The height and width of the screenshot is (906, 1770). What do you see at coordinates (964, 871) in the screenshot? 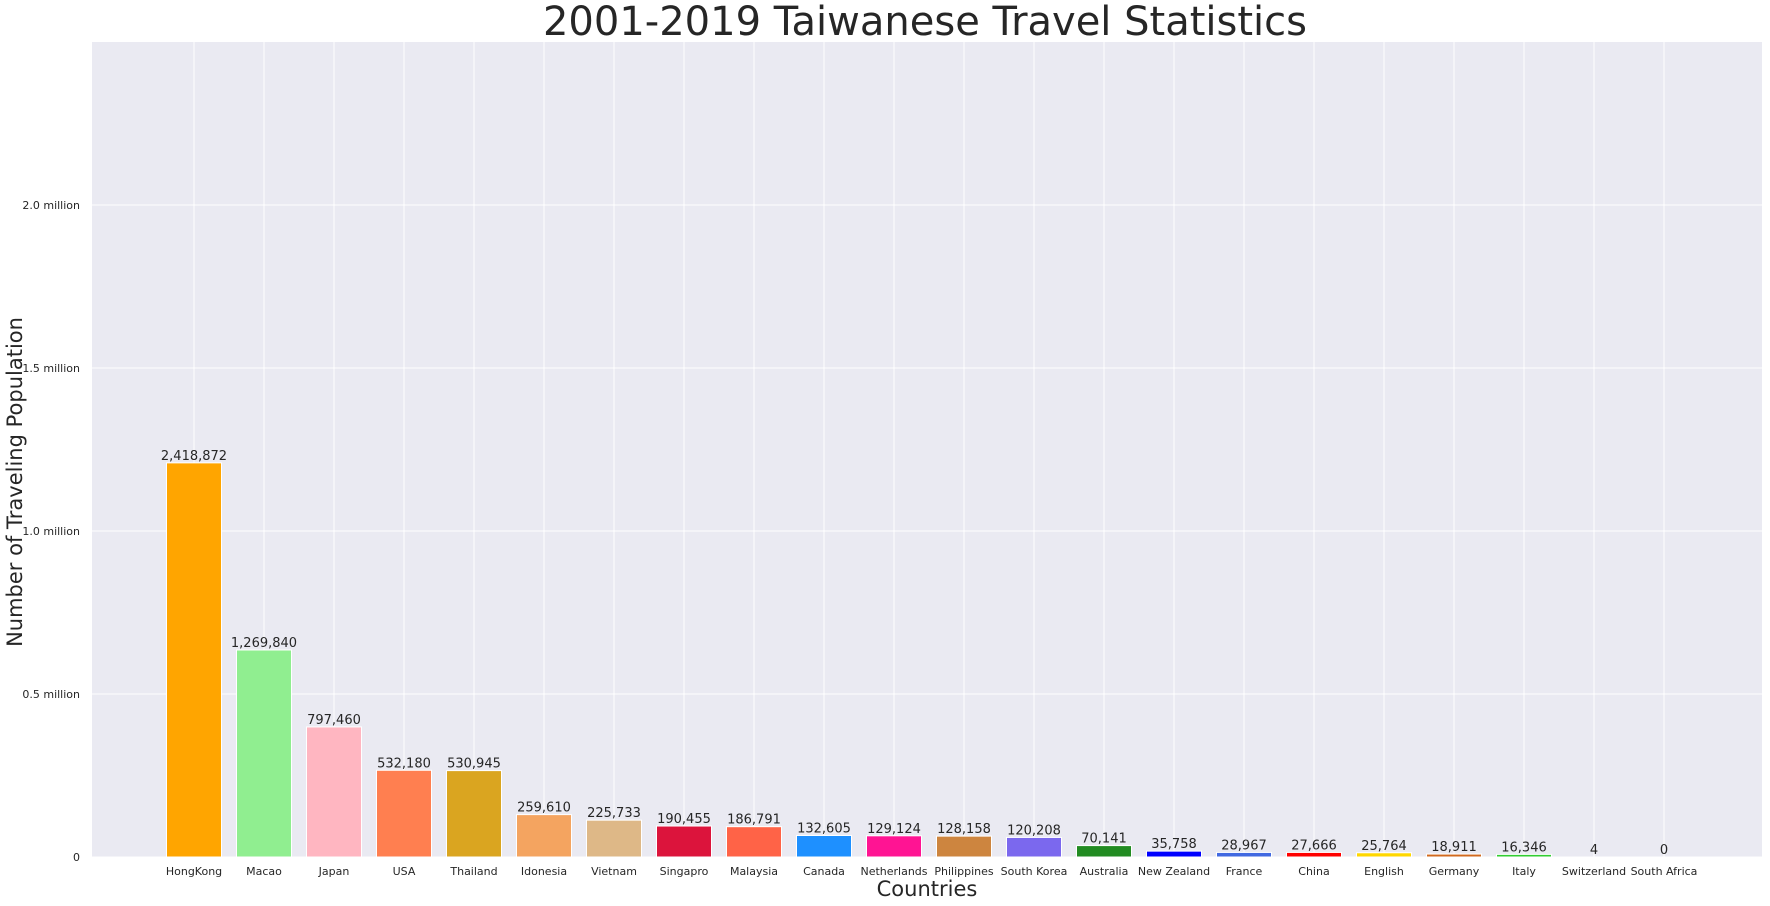
I see `x-tick-label: Philippines` at bounding box center [964, 871].